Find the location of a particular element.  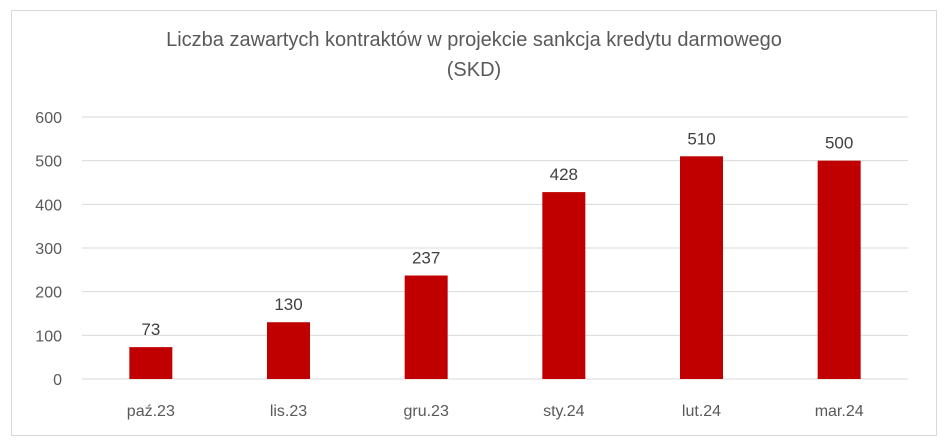

bar-mar.24 is located at coordinates (839, 269).